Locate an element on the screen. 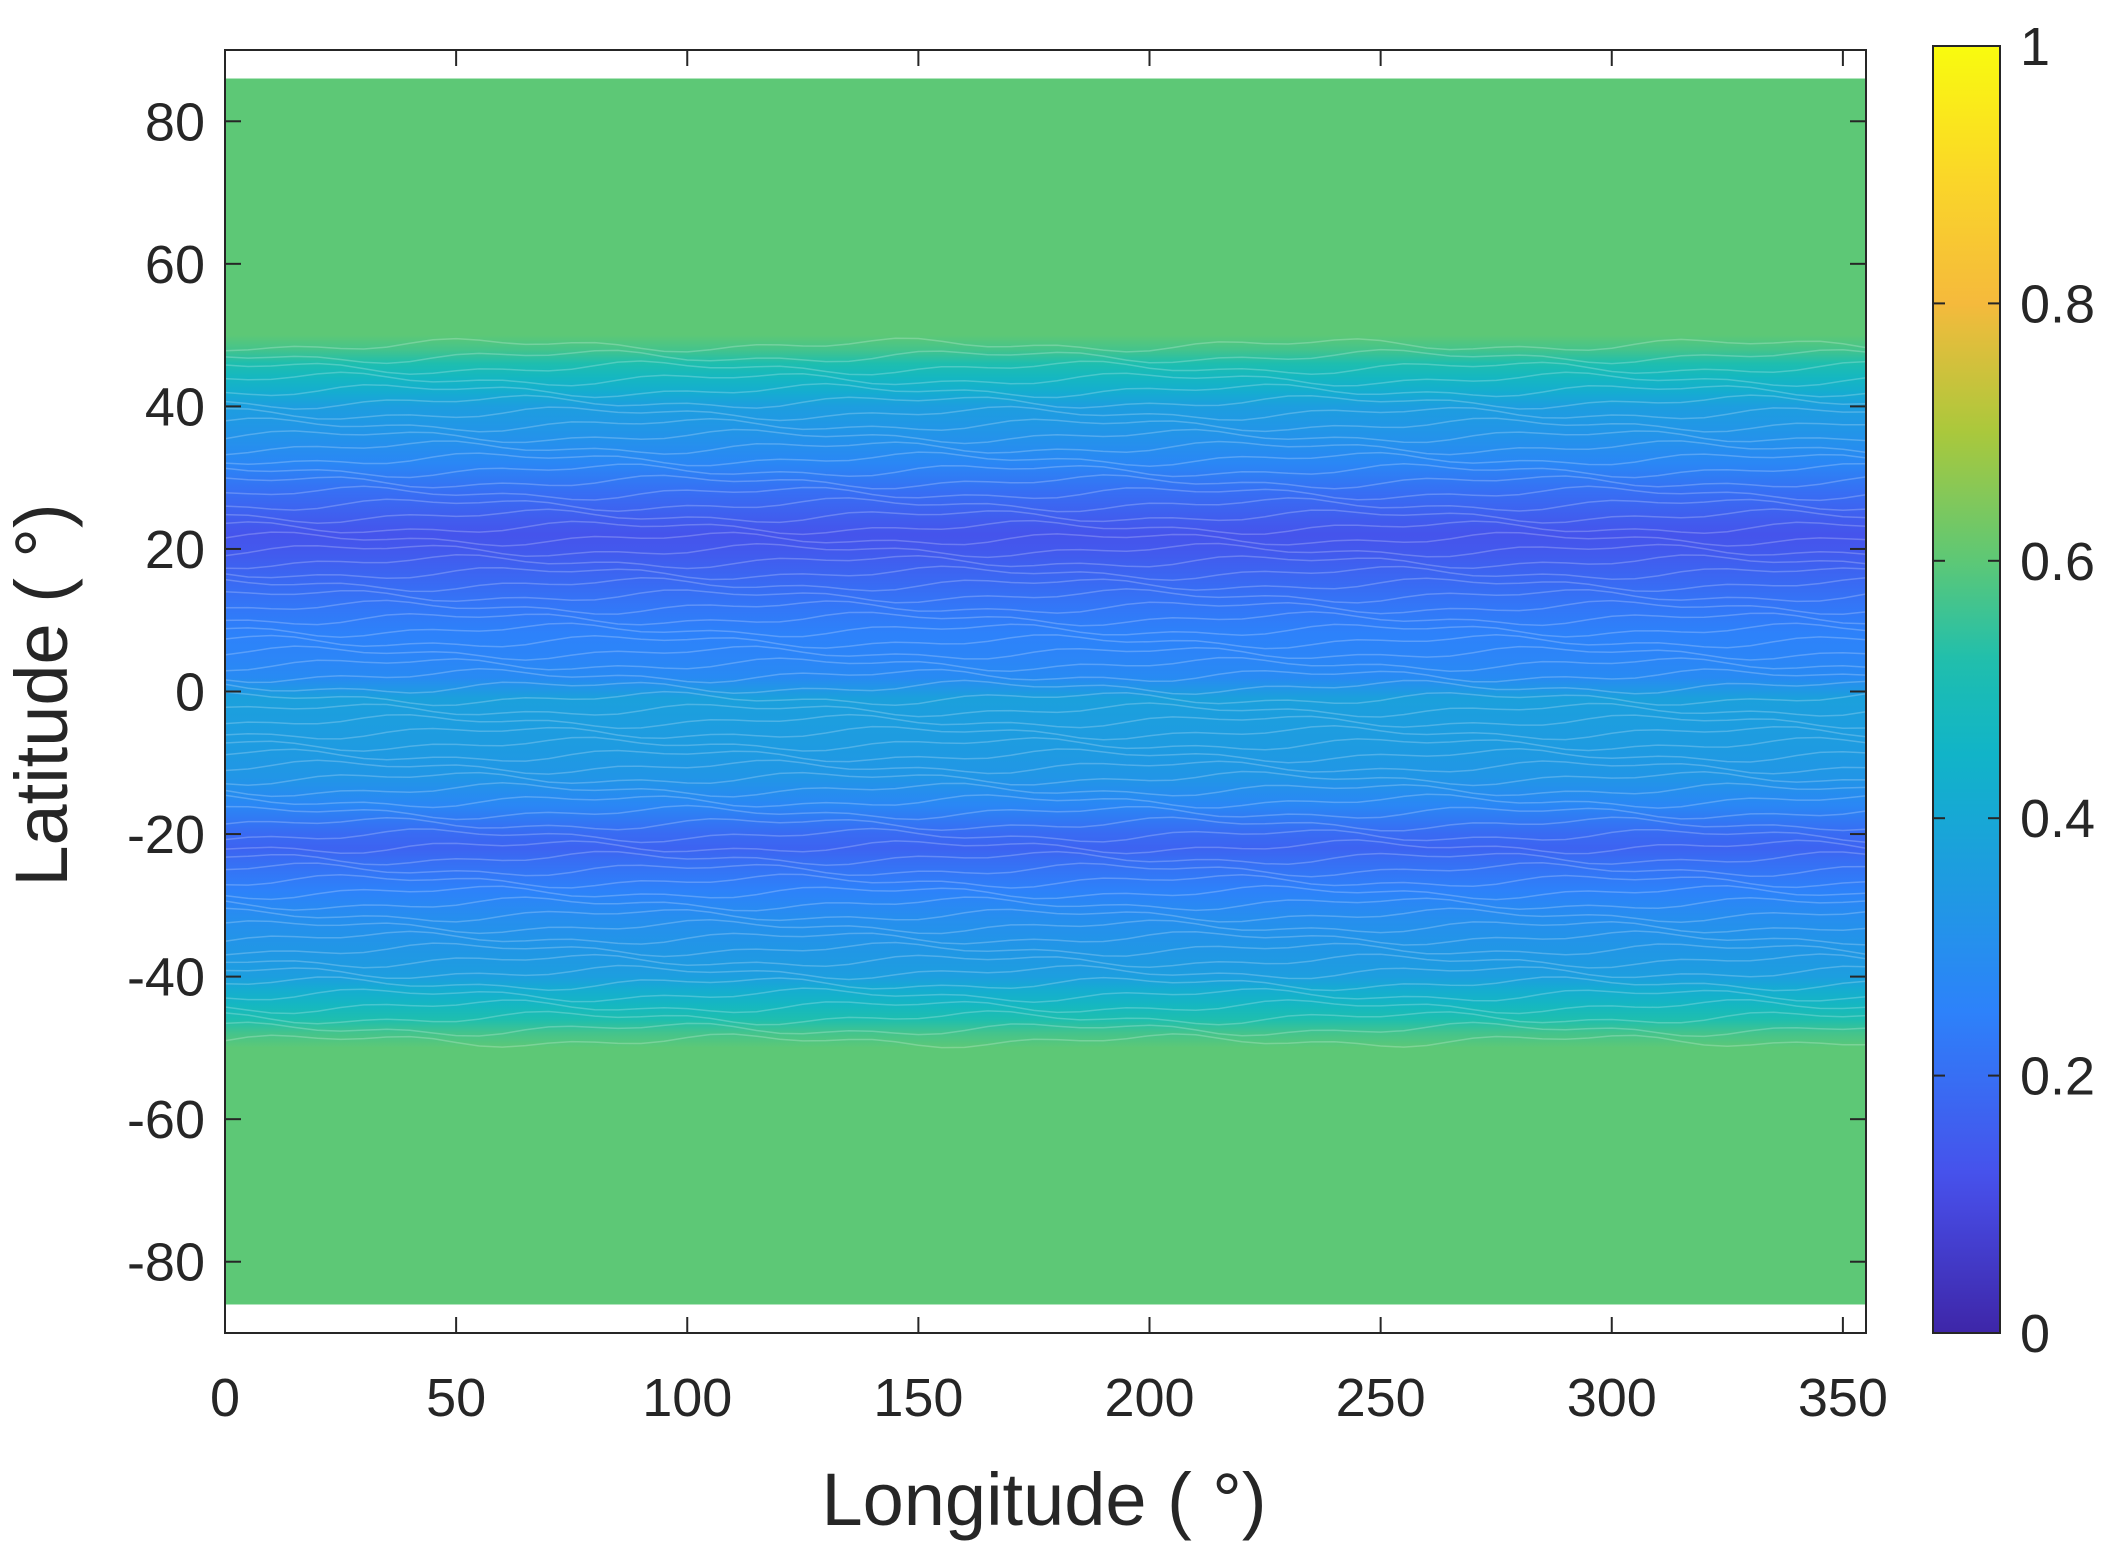 The height and width of the screenshot is (1546, 2104). y-tick-label: -20 is located at coordinates (166, 835).